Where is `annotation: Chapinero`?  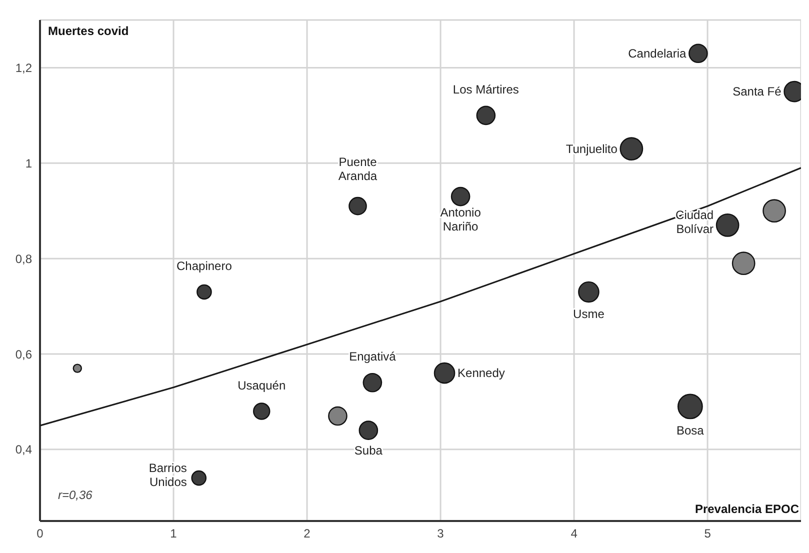 annotation: Chapinero is located at coordinates (204, 265).